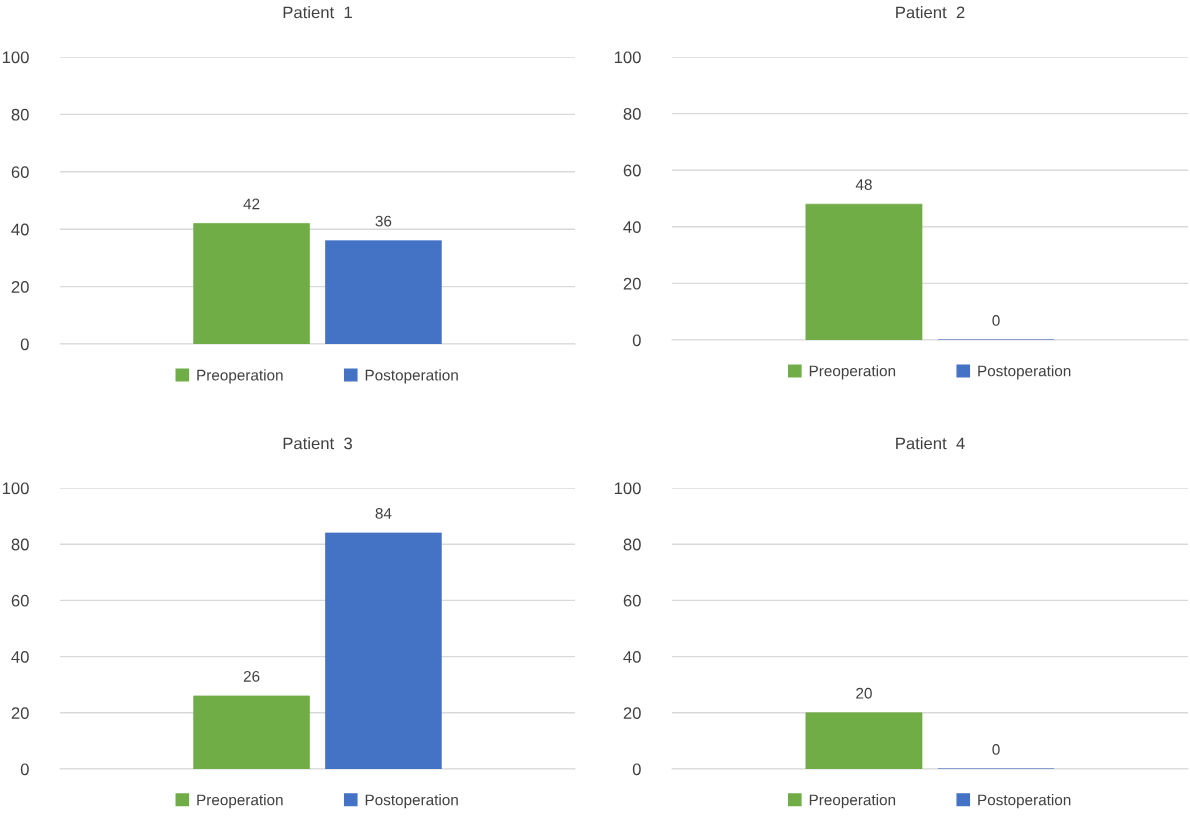 This screenshot has width=1190, height=825. Describe the element at coordinates (251, 676) in the screenshot. I see `data-label: 26` at that location.